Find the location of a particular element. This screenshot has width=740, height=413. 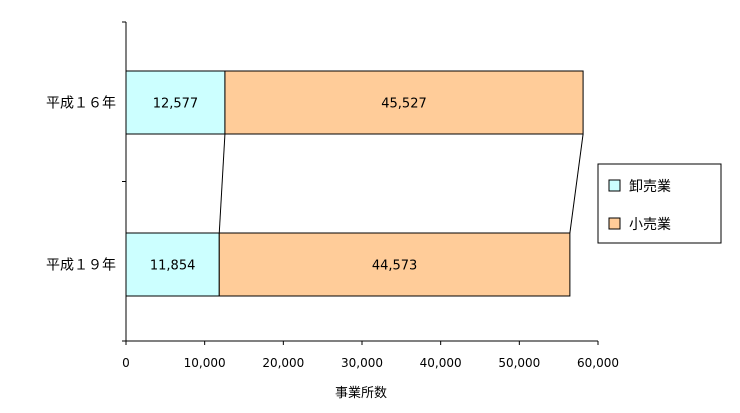

x-ticks: 0 10,000 20,000 30,000 40,000 50,000 60,000 is located at coordinates (370, 355).